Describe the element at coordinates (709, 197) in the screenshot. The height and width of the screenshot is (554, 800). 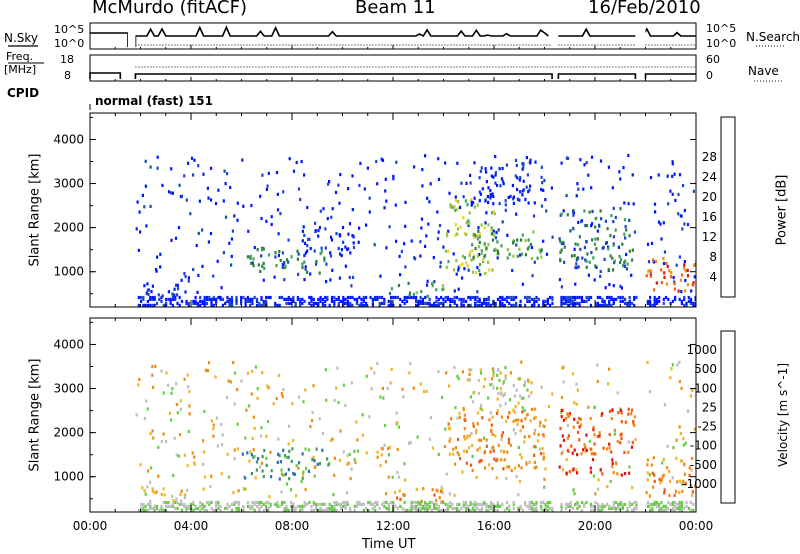
I see `colorbar-tick-label: 20` at that location.